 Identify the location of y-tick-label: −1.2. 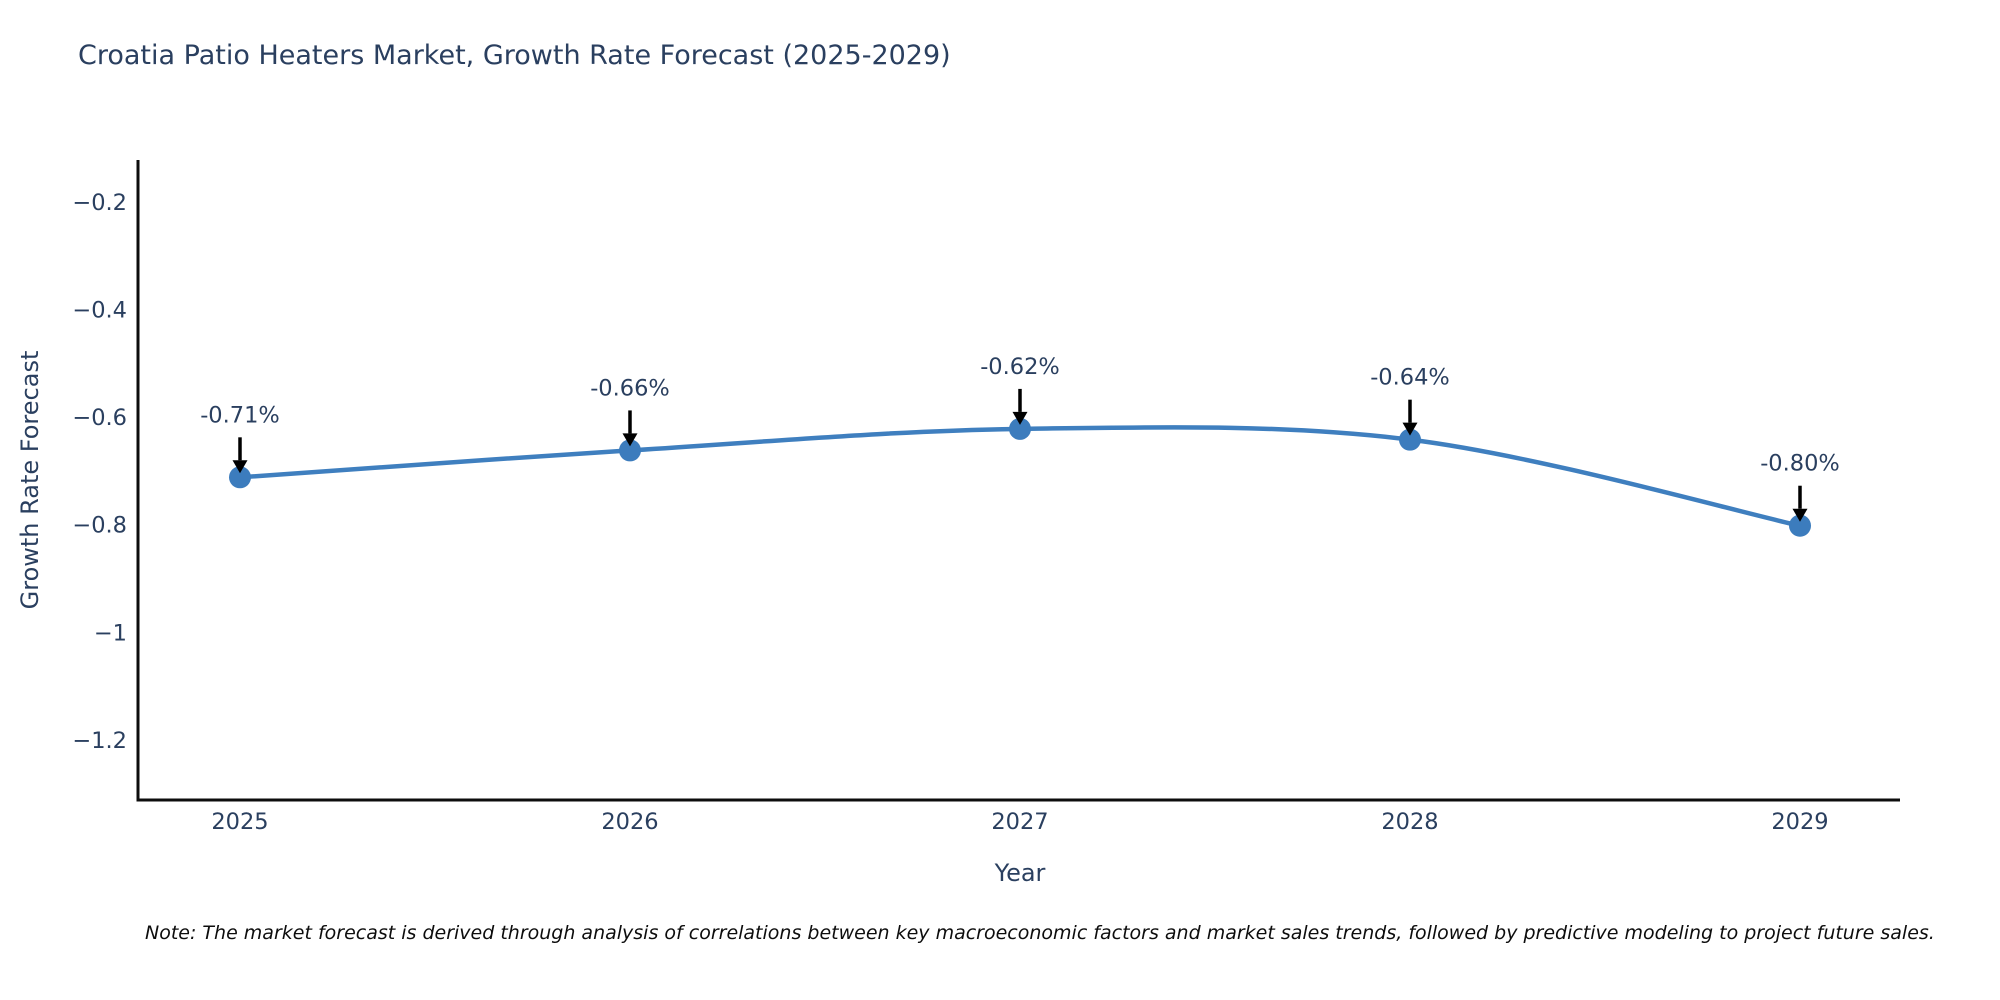
(99, 741).